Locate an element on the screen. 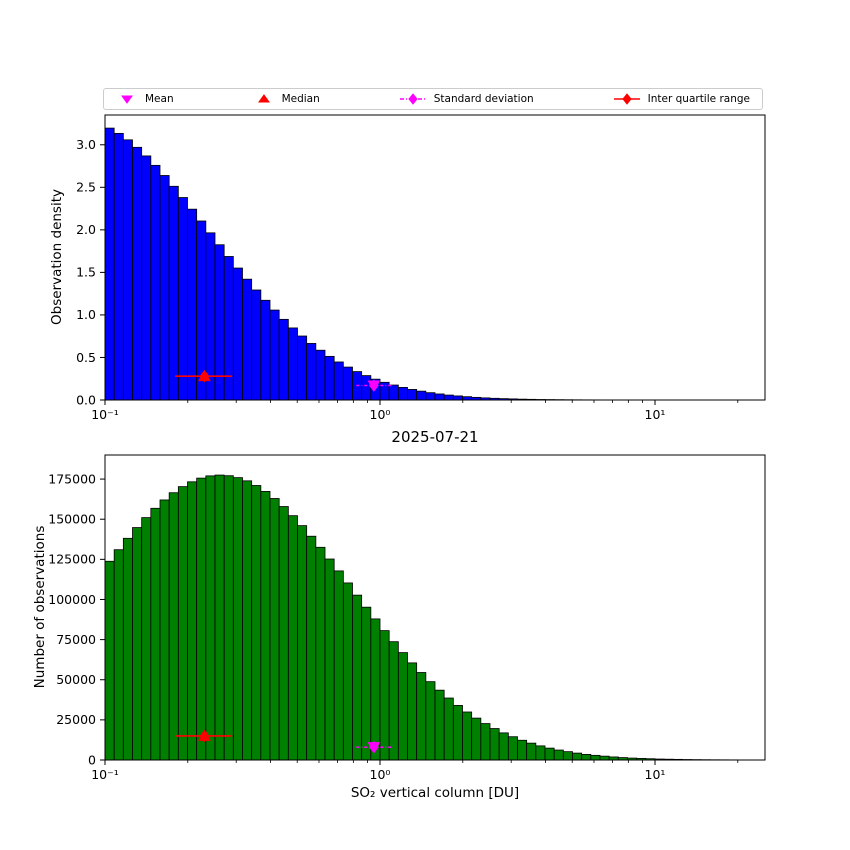  legend-label-standard-deviation: Standard deviation is located at coordinates (483, 98).